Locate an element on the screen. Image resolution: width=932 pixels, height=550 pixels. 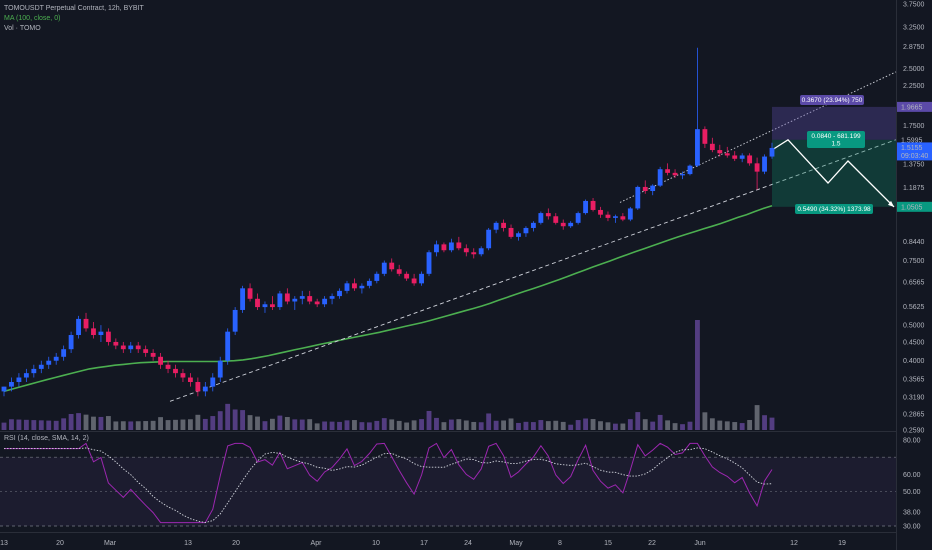
time-tick-label: 24 is located at coordinates (468, 543).